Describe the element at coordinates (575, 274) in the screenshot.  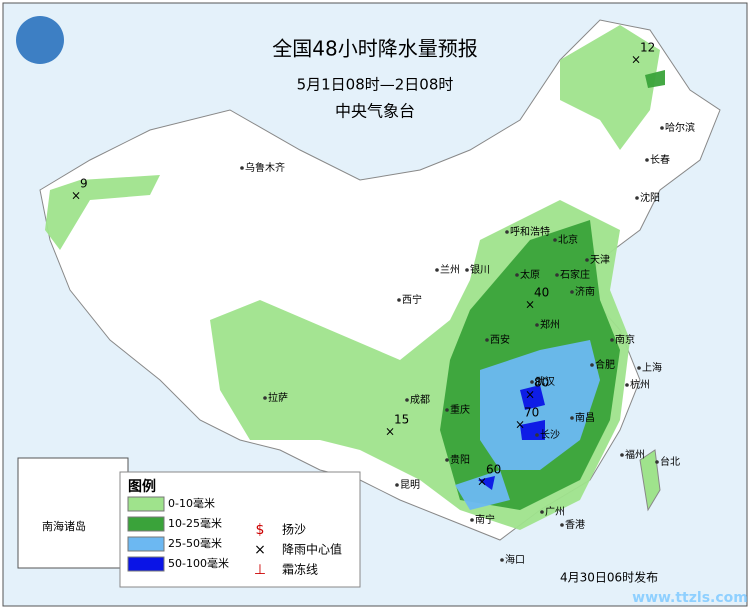
I see `city-label: 石家庄` at that location.